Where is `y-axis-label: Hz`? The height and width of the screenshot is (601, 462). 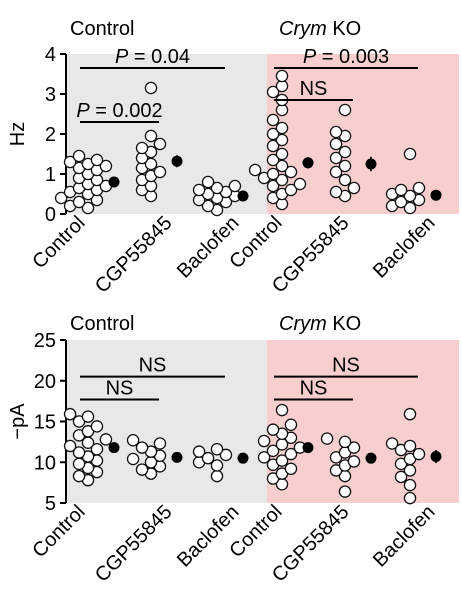
y-axis-label: Hz is located at coordinates (18, 134).